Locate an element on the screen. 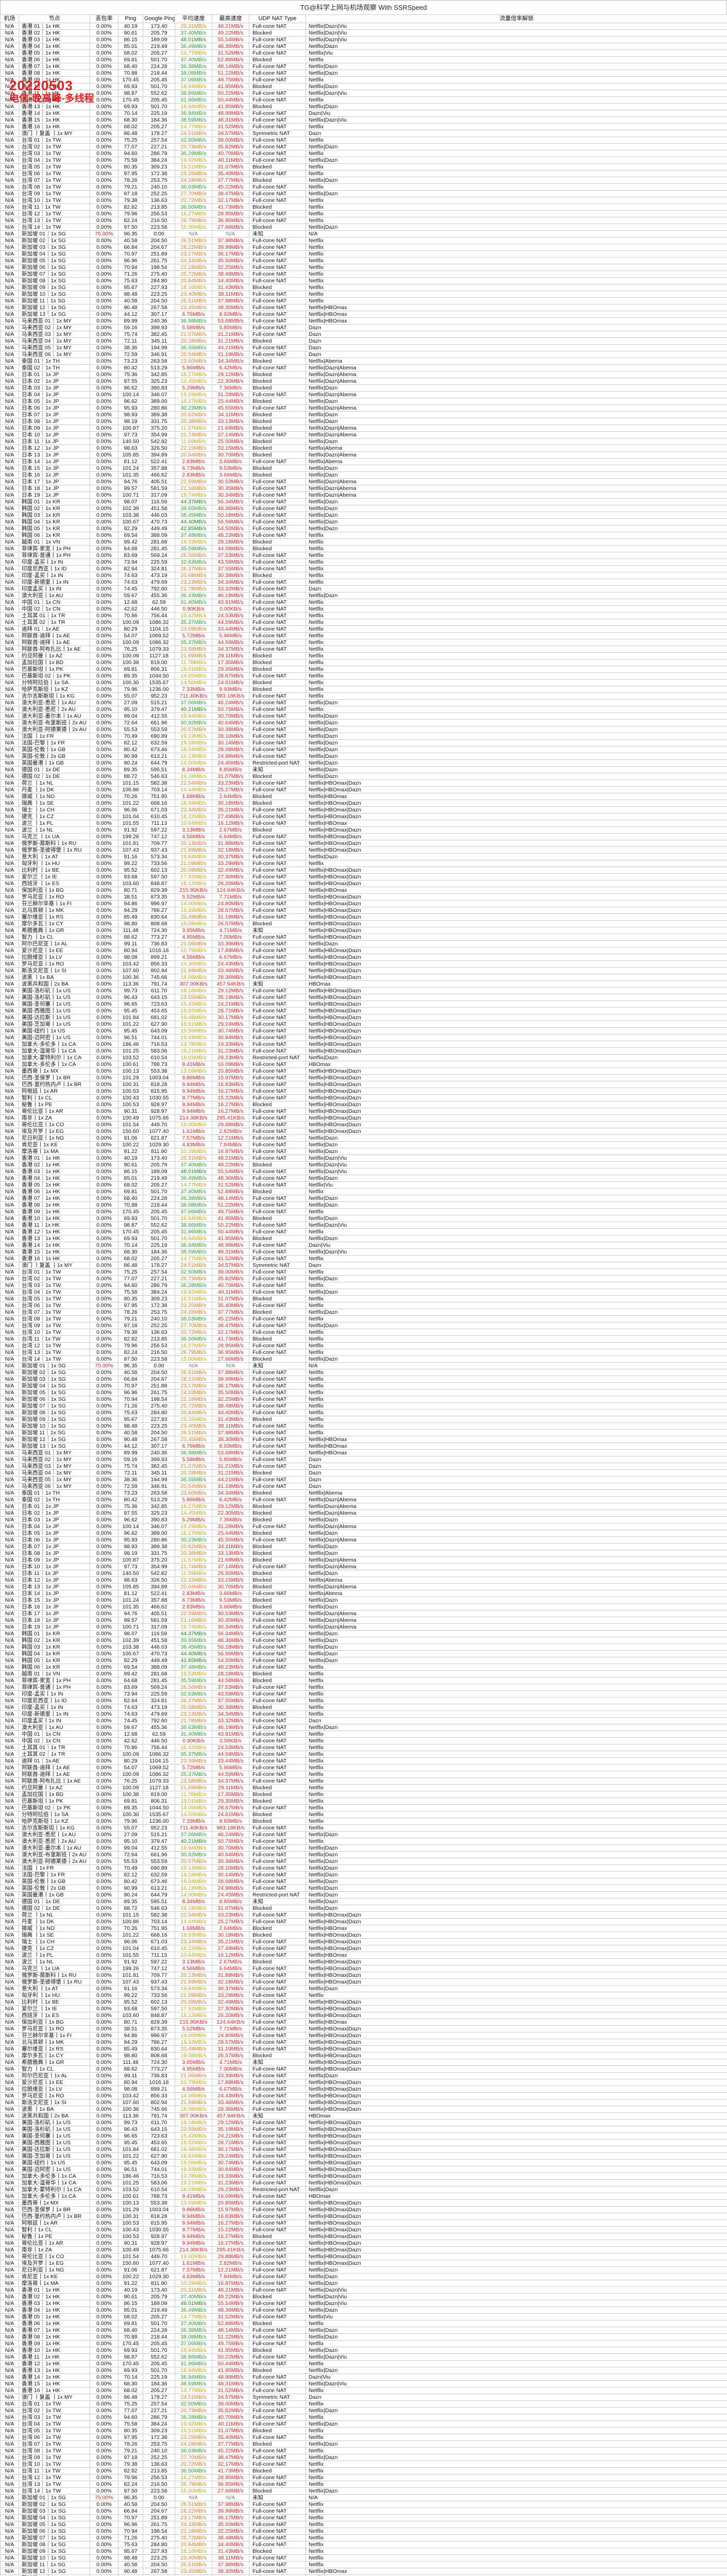  cell-avg-speed: 36.03MB/s is located at coordinates (193, 2450).